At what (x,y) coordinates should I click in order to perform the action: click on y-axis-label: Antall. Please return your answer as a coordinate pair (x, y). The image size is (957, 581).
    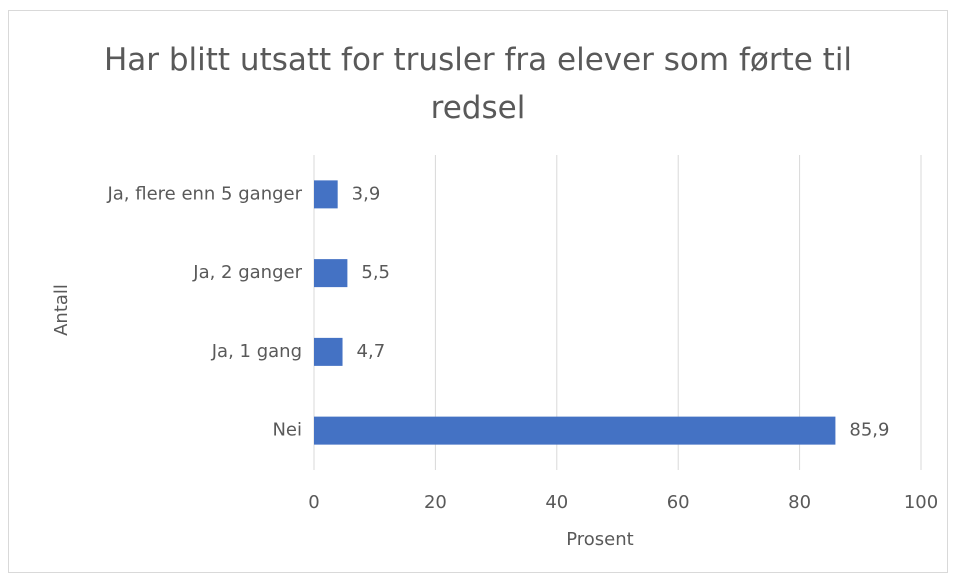
    Looking at the image, I should click on (61, 310).